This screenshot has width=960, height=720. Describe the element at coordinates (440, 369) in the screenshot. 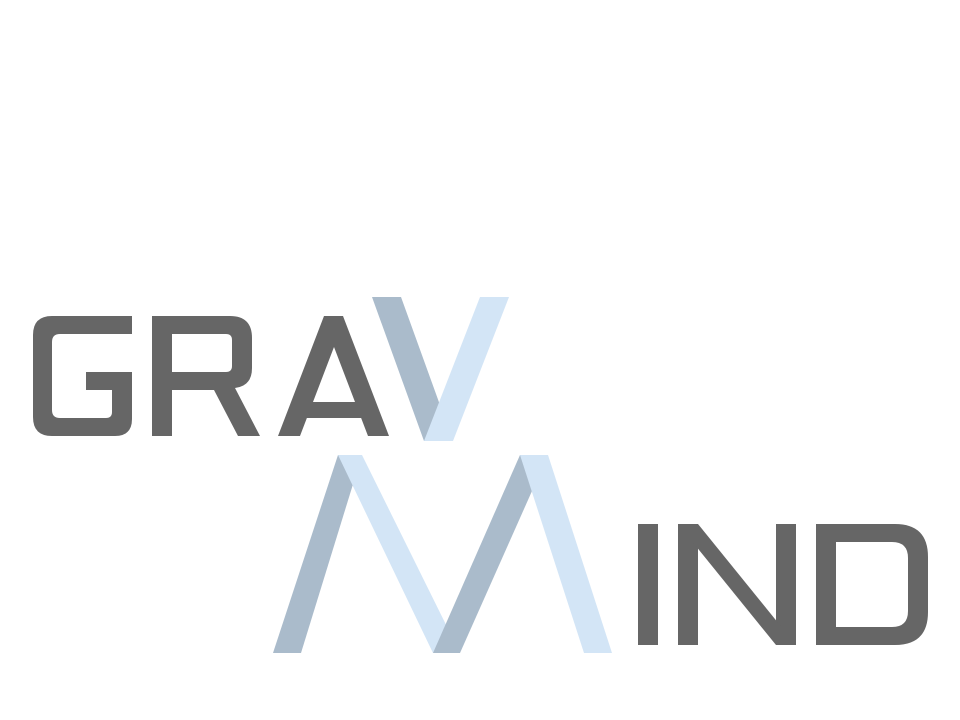

I see `logo-letter-v` at that location.